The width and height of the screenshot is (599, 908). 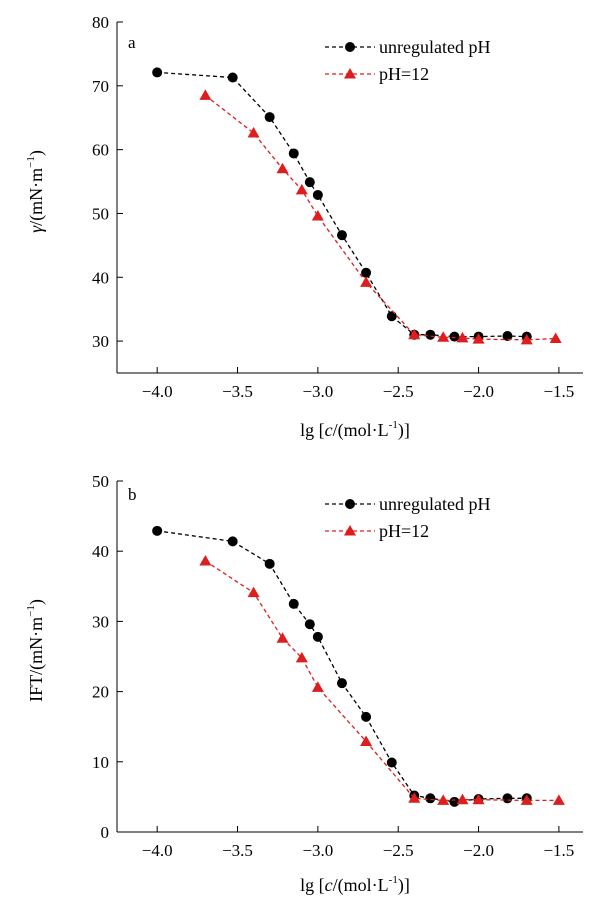 What do you see at coordinates (36, 191) in the screenshot?
I see `y-axis-title: γ/(mN·m−1)` at bounding box center [36, 191].